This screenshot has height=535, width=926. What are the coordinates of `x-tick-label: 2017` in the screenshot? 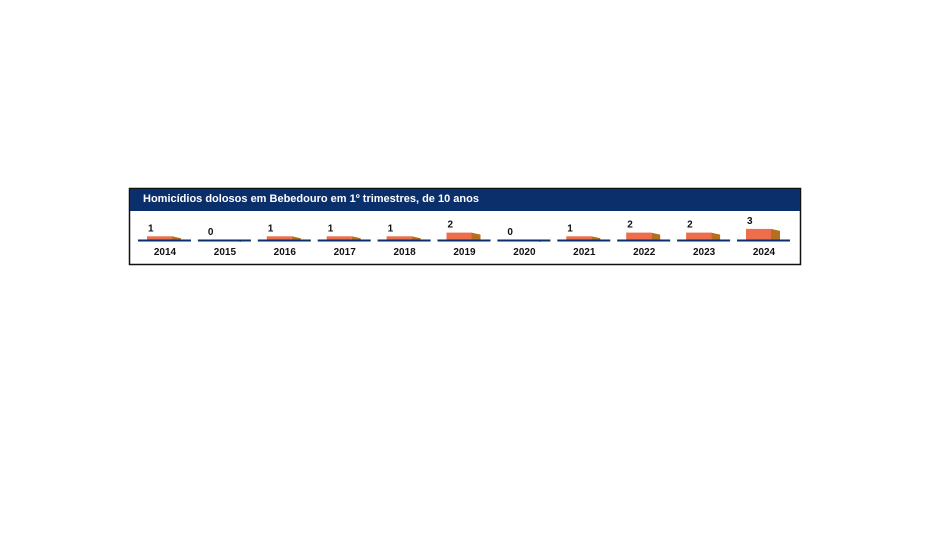 It's located at (345, 252).